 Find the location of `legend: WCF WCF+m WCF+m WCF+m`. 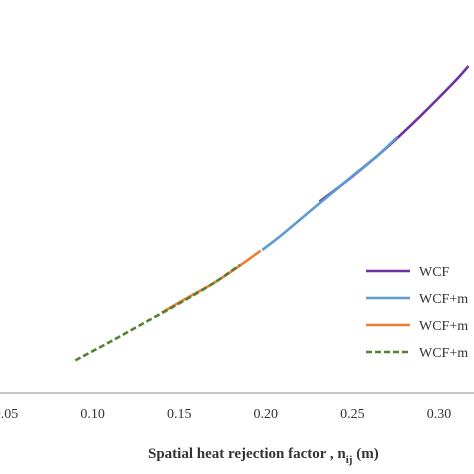

legend: WCF WCF+m WCF+m WCF+m is located at coordinates (417, 313).